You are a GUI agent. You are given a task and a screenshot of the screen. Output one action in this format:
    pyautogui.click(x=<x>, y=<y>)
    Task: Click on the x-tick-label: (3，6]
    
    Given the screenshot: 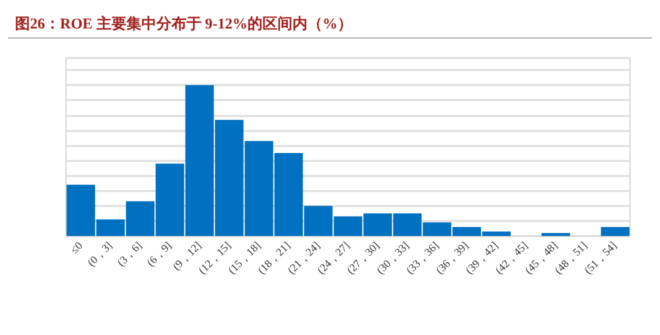 What is the action you would take?
    pyautogui.click(x=129, y=254)
    